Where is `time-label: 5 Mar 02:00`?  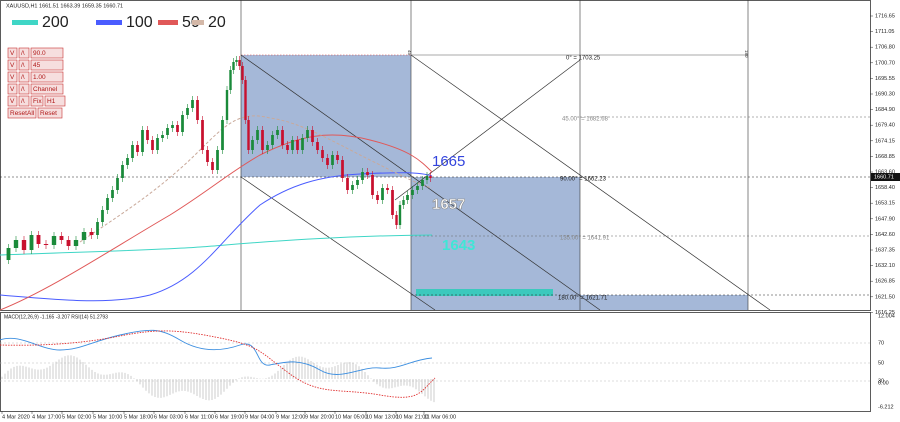 time-label: 5 Mar 02:00 is located at coordinates (76, 417).